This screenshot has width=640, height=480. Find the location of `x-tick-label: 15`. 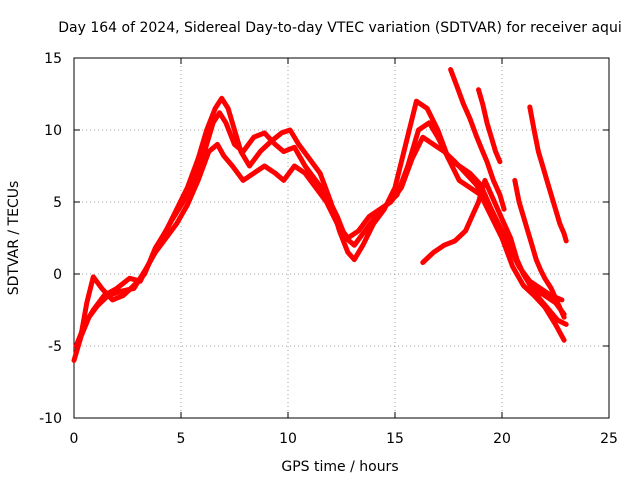

x-tick-label: 15 is located at coordinates (395, 439).